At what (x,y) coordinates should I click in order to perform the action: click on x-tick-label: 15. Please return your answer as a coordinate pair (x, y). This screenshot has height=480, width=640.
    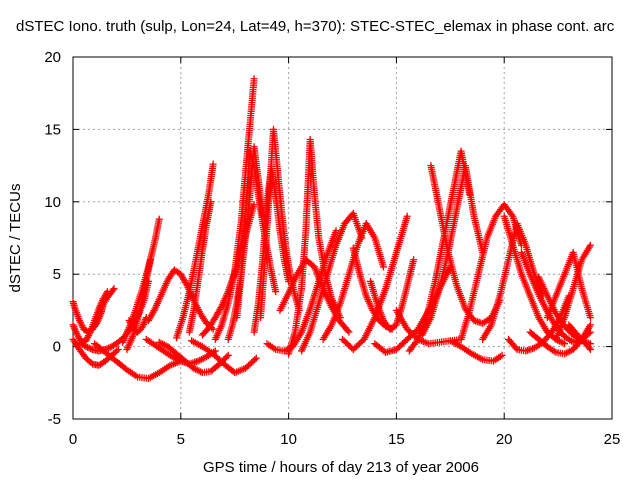
    Looking at the image, I should click on (396, 439).